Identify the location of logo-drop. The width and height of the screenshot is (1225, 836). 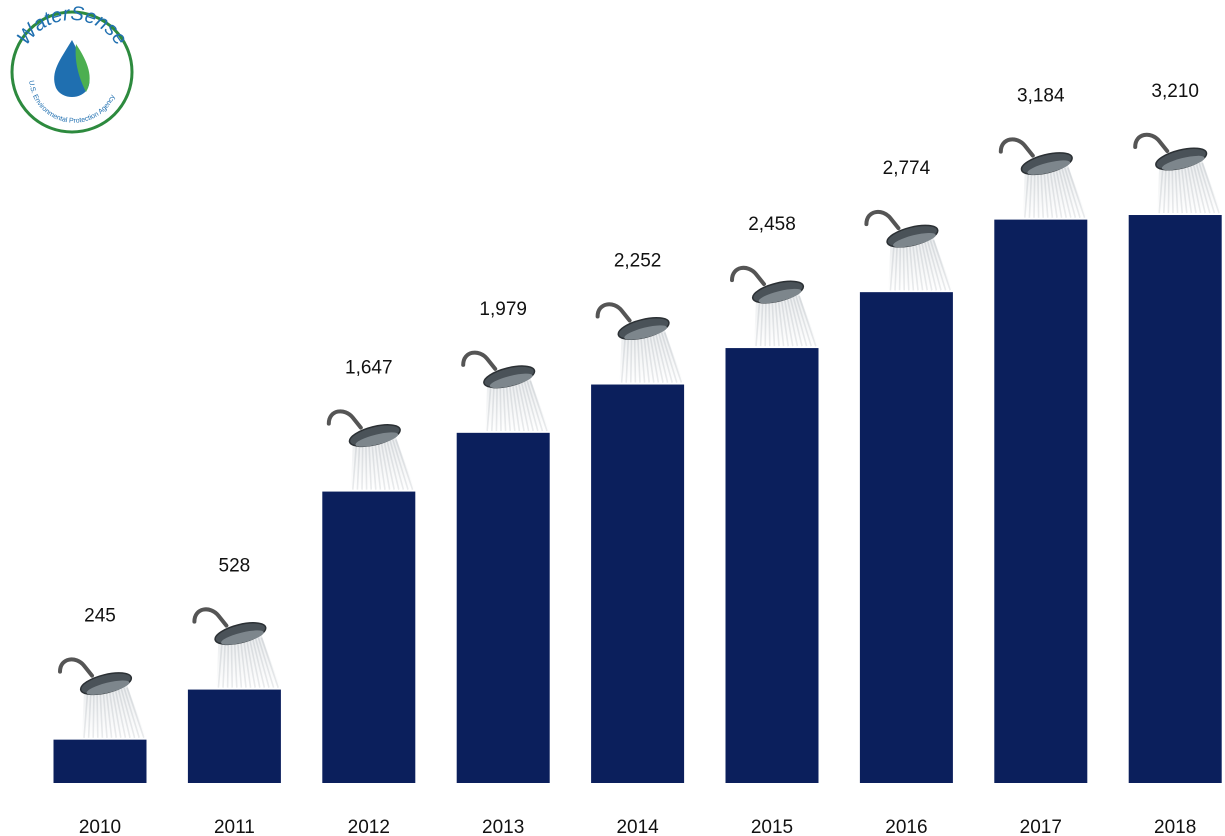
(72, 68).